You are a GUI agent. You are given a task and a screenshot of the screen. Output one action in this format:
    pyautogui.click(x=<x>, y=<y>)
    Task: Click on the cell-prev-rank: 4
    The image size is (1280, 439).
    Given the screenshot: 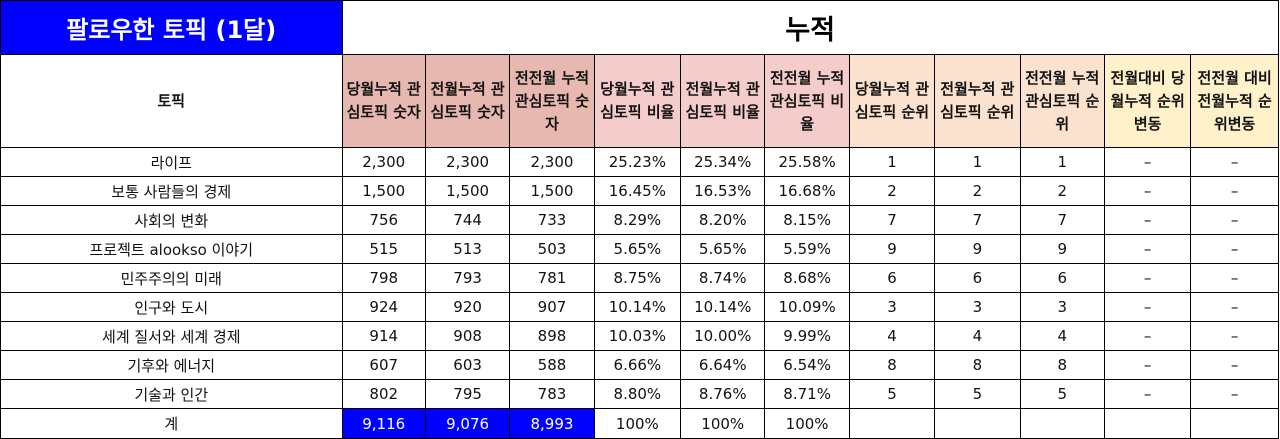 What is the action you would take?
    pyautogui.click(x=977, y=336)
    